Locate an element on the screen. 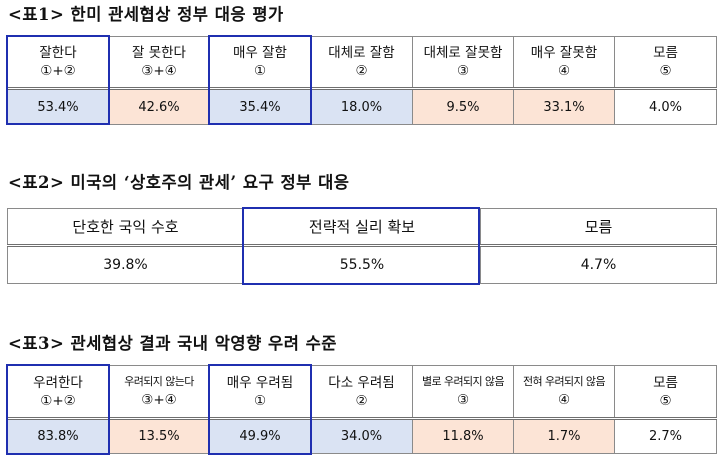  table1-value-cell: 18.0% is located at coordinates (361, 106).